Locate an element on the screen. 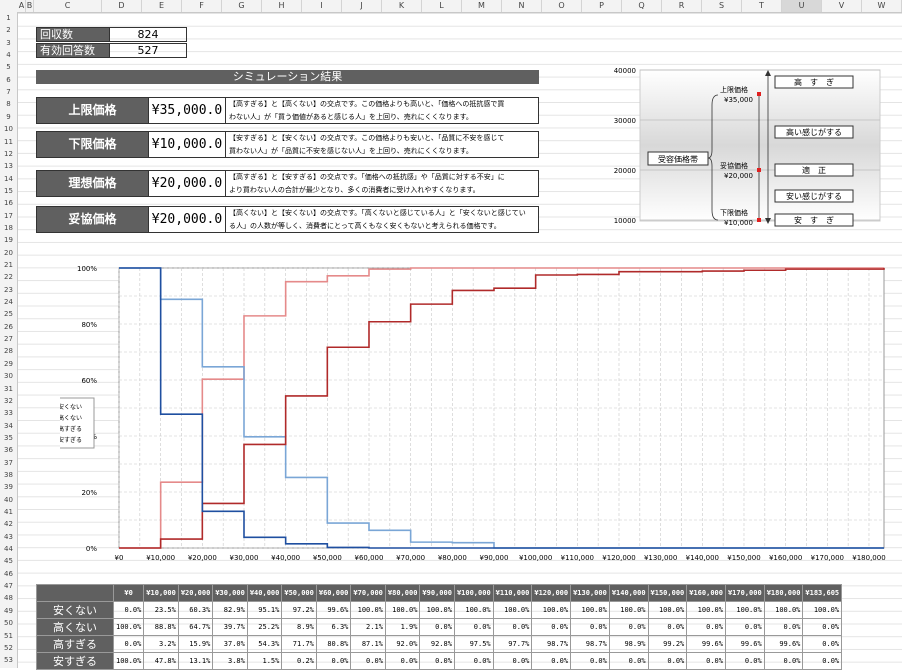  table-header-cell: ¥130,000 is located at coordinates (590, 593).